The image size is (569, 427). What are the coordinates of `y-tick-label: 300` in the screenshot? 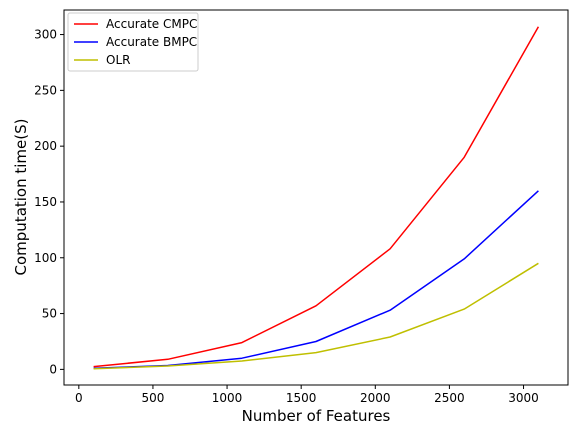 It's located at (45, 35).